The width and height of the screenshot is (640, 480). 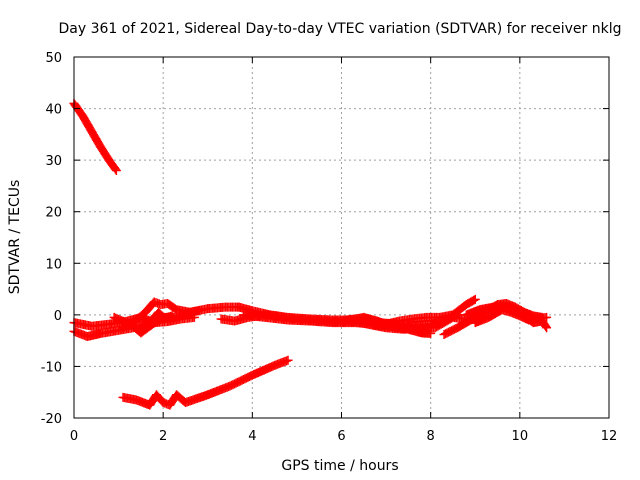 What do you see at coordinates (53, 161) in the screenshot?
I see `y-tick-label-30: 30` at bounding box center [53, 161].